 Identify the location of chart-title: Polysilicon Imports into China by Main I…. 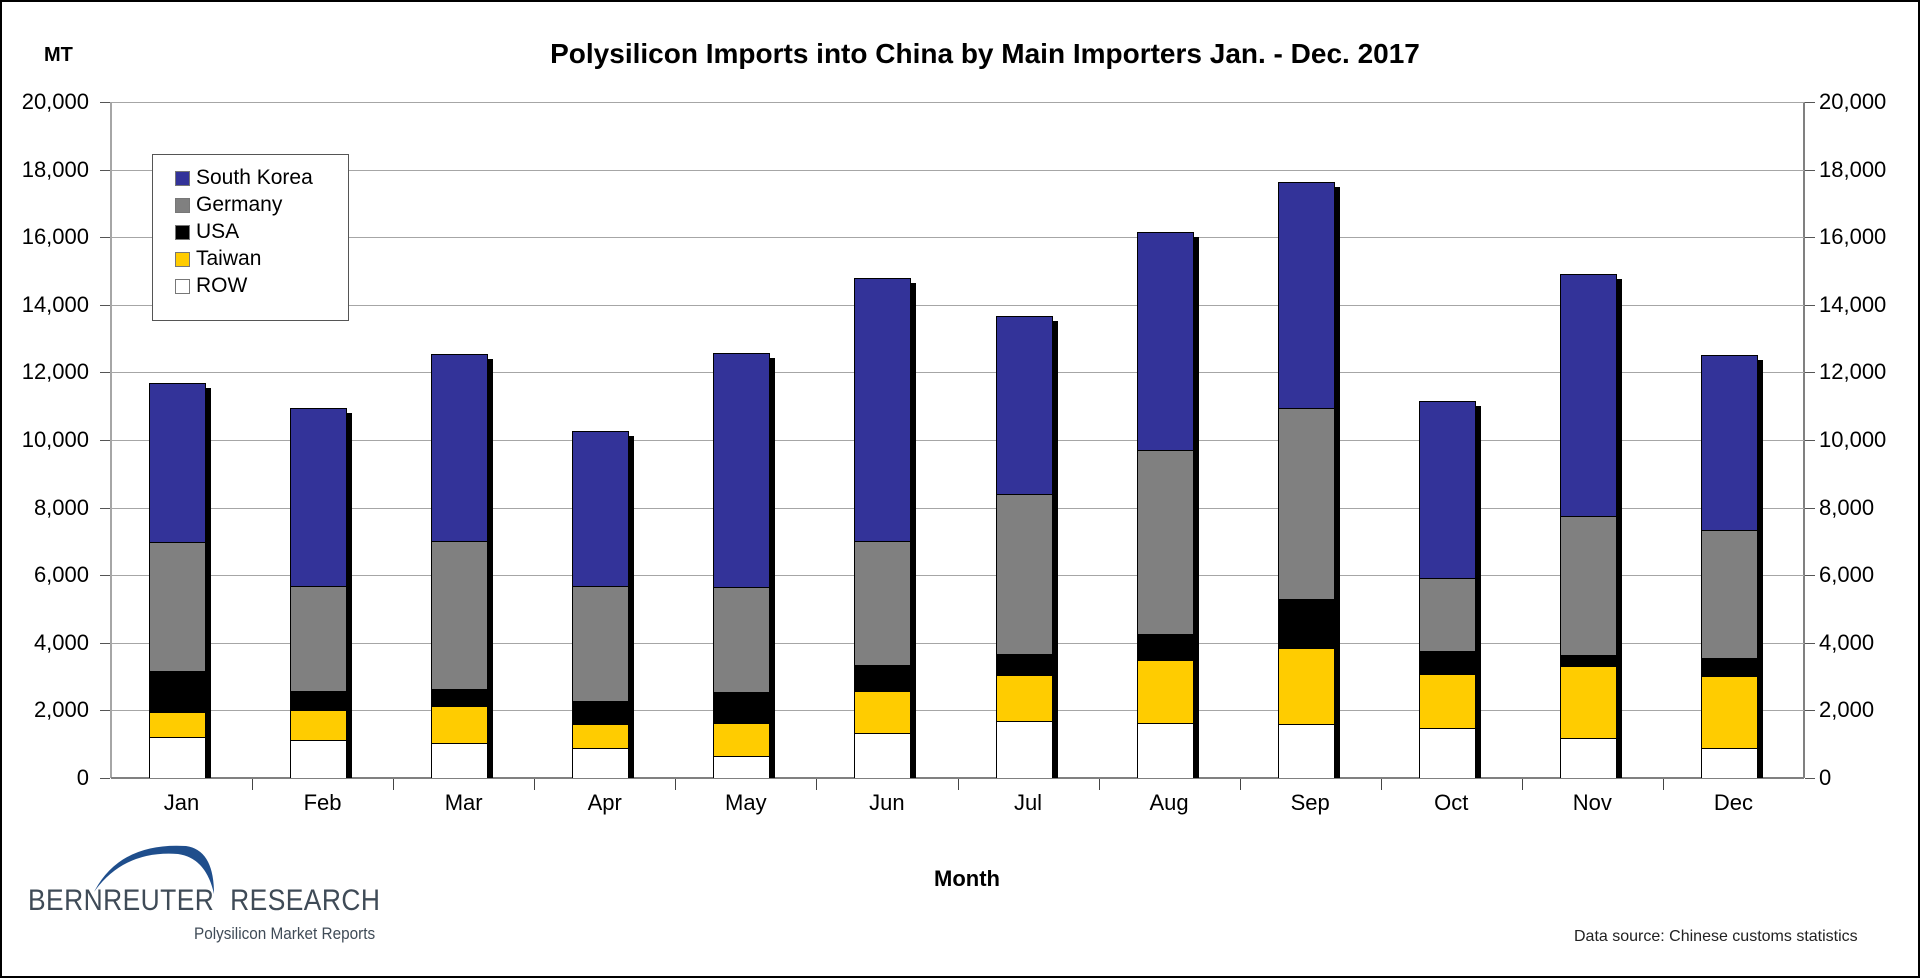
(985, 53).